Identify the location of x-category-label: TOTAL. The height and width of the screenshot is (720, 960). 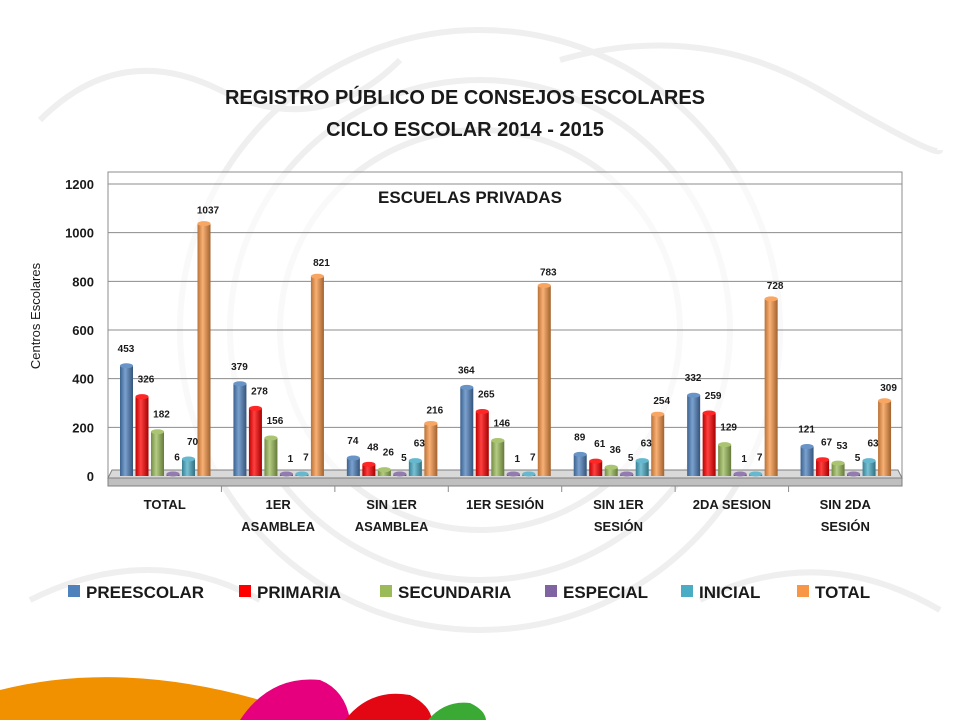
(165, 504).